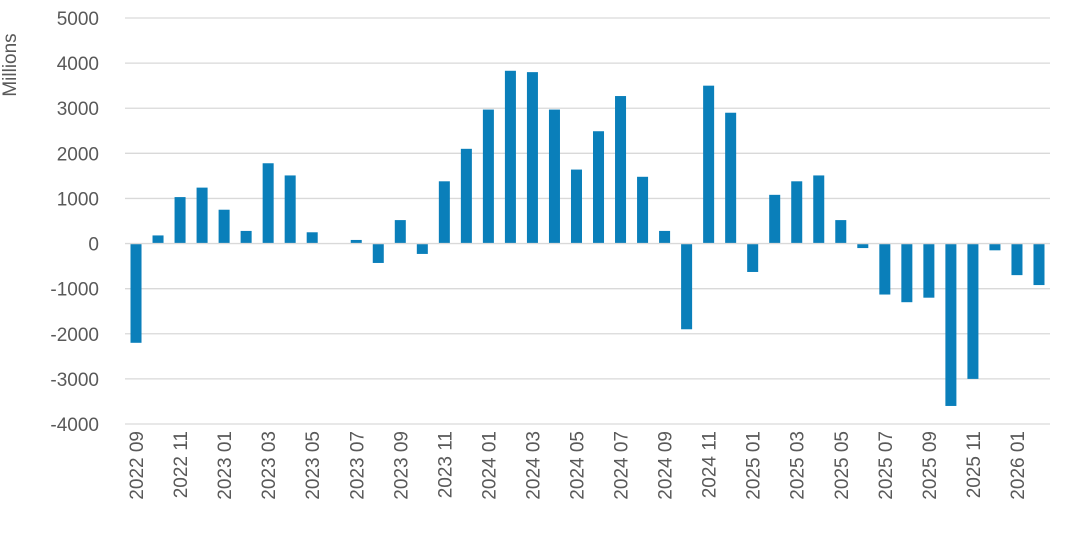  I want to click on y-tick-label: -2000, so click(74, 335).